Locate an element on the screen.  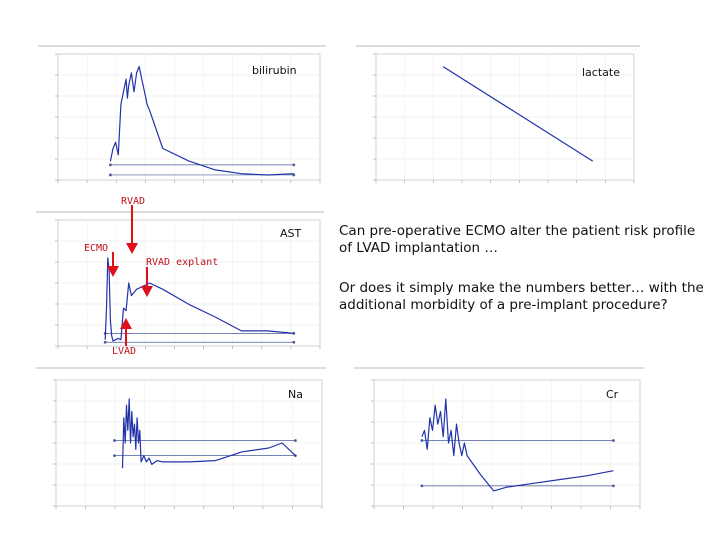
lvad-annotation: LVAD is located at coordinates (124, 351).